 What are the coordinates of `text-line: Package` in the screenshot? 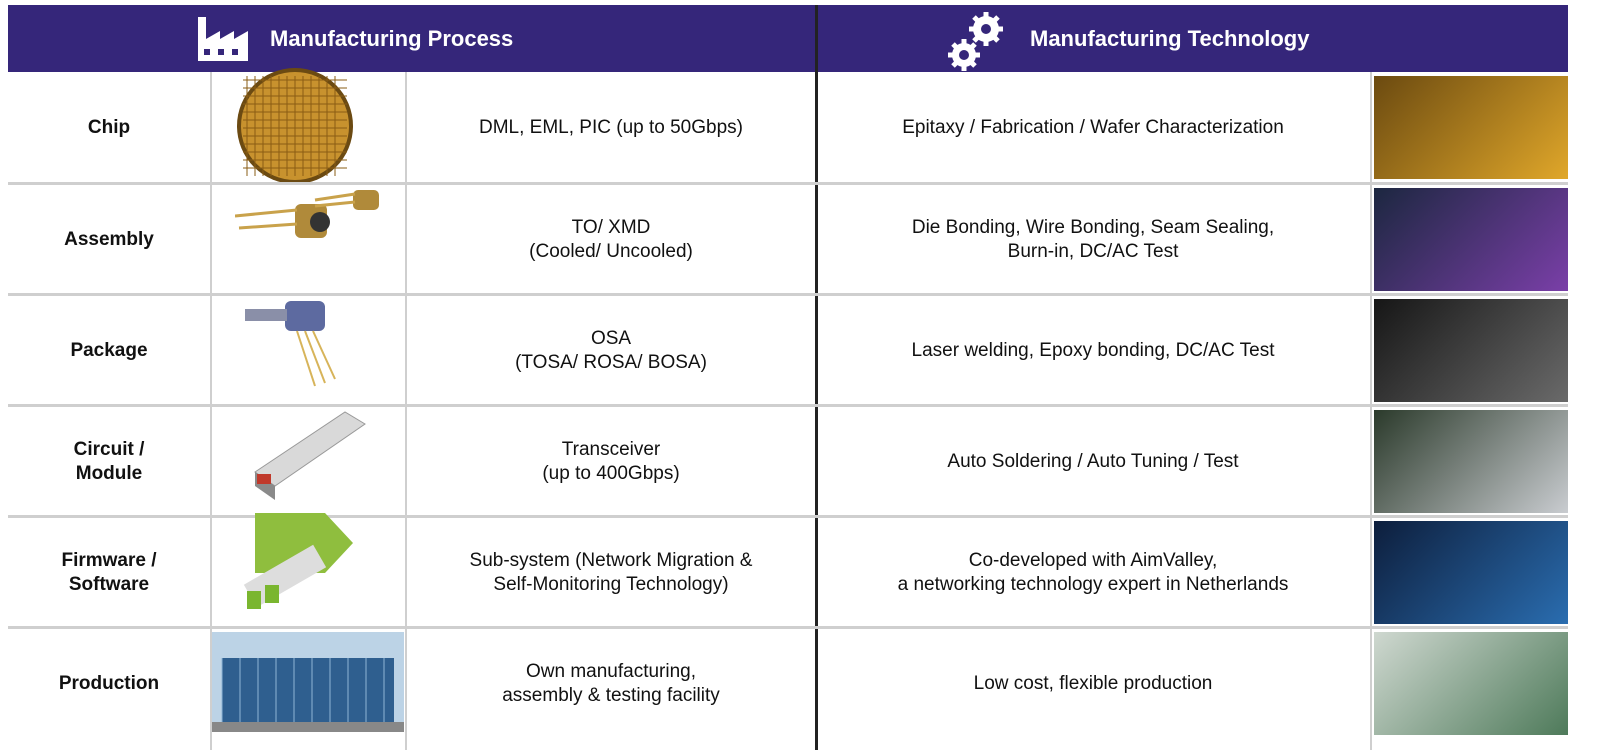 It's located at (109, 350).